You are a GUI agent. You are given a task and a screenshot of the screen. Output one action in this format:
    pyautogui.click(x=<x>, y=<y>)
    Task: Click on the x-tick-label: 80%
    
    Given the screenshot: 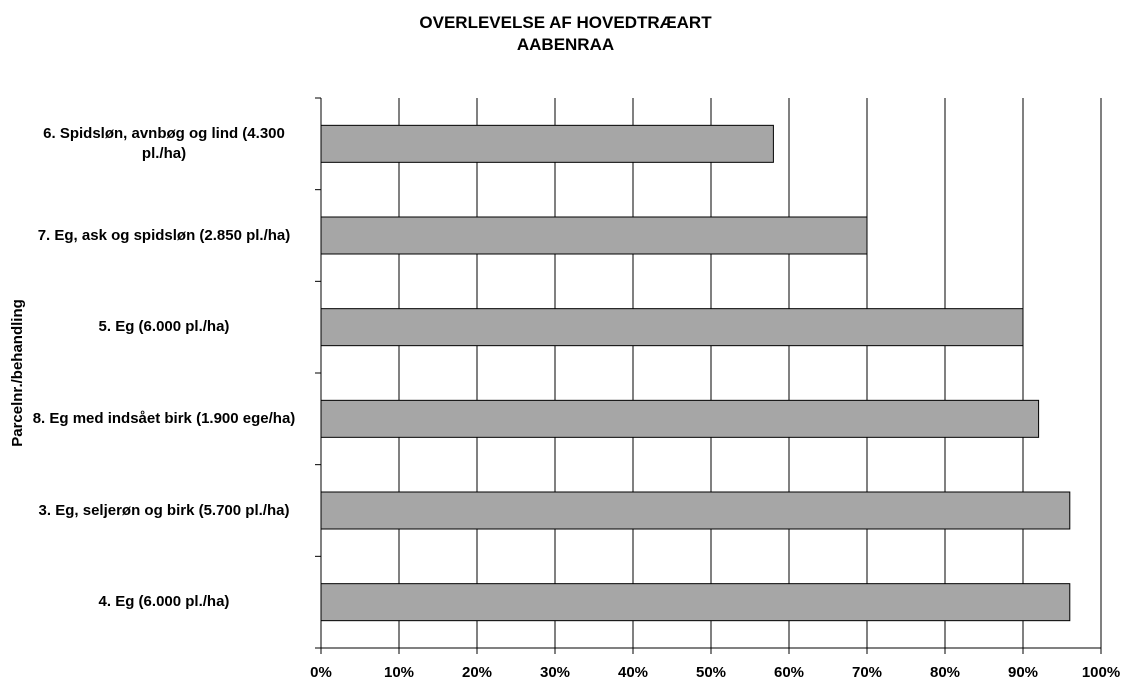 What is the action you would take?
    pyautogui.click(x=945, y=672)
    